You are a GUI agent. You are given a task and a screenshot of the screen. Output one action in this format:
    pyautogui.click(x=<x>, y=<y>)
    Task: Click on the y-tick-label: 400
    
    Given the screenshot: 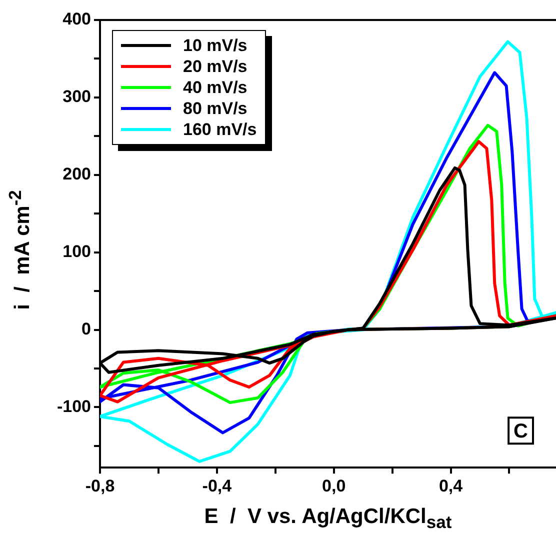 What is the action you would take?
    pyautogui.click(x=76, y=19)
    